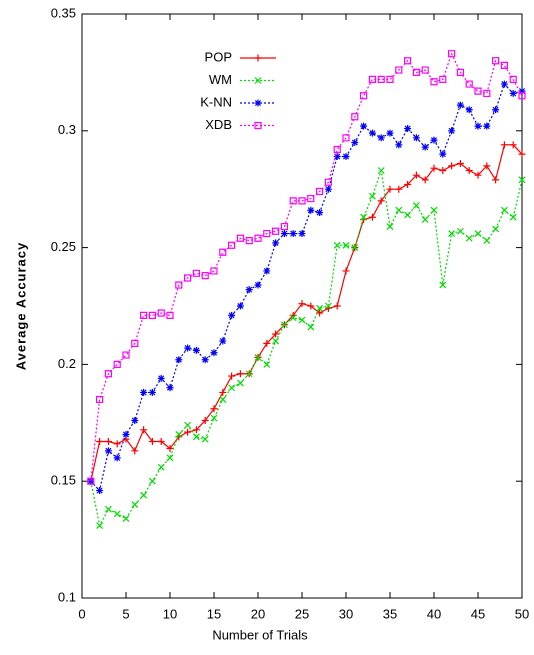 This screenshot has height=655, width=534. Describe the element at coordinates (67, 363) in the screenshot. I see `y-tick-label: 0.2` at that location.